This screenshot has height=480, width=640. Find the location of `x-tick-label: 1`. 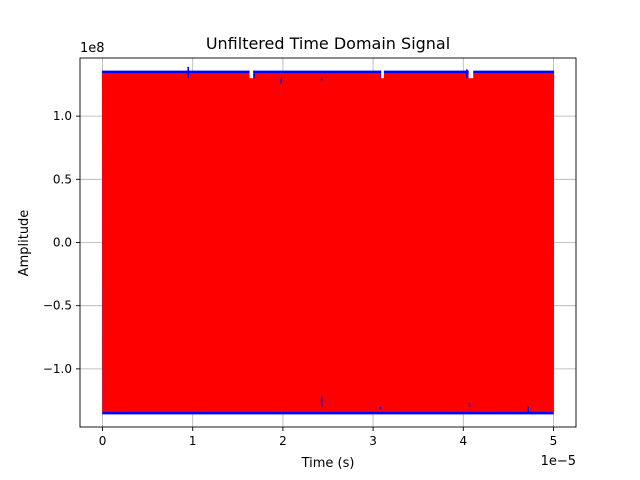

x-tick-label: 1 is located at coordinates (193, 441).